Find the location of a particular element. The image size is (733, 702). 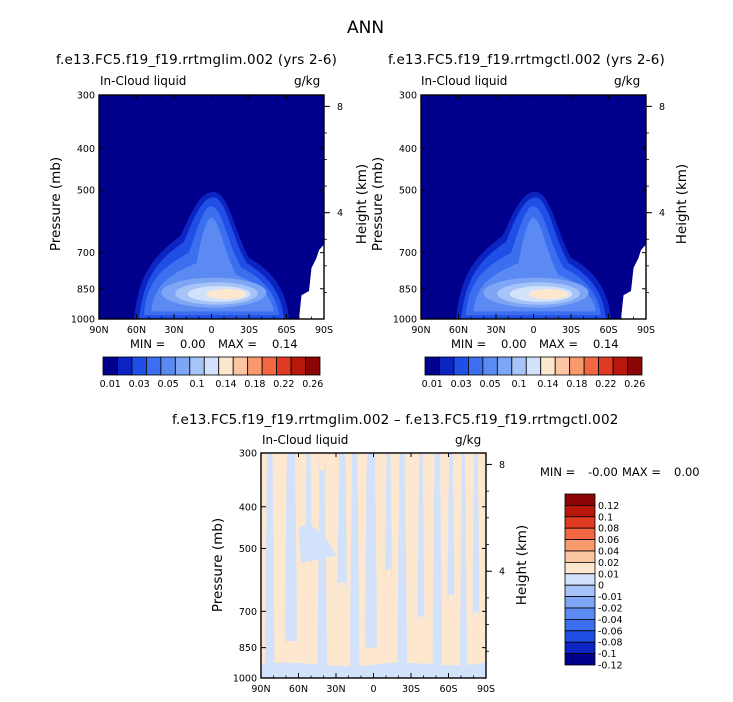

panel2-x-tick-label: 30S is located at coordinates (571, 330).